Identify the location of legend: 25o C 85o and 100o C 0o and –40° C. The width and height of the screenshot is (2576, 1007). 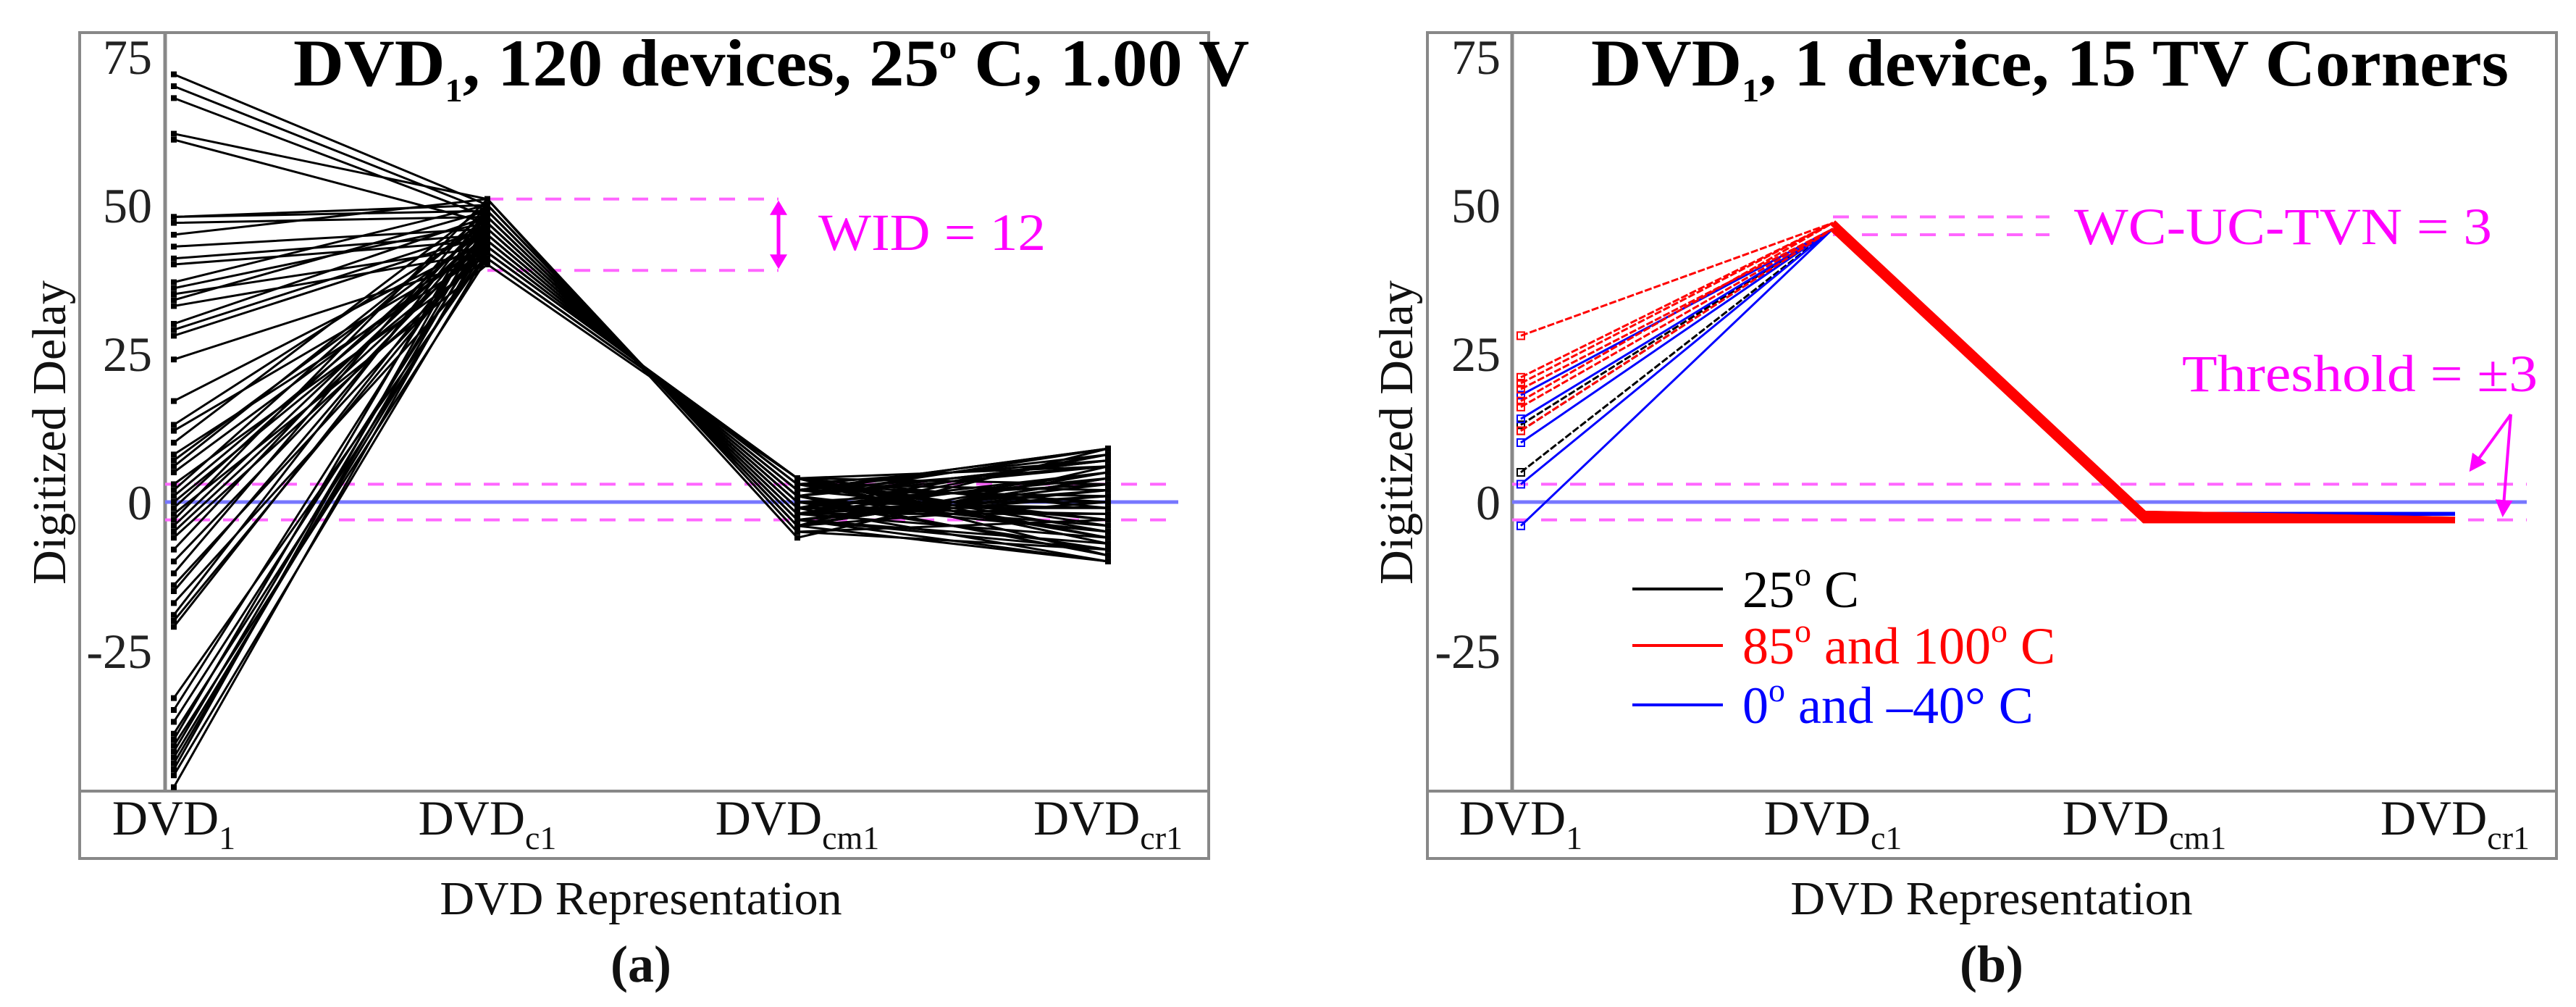
(1843, 645).